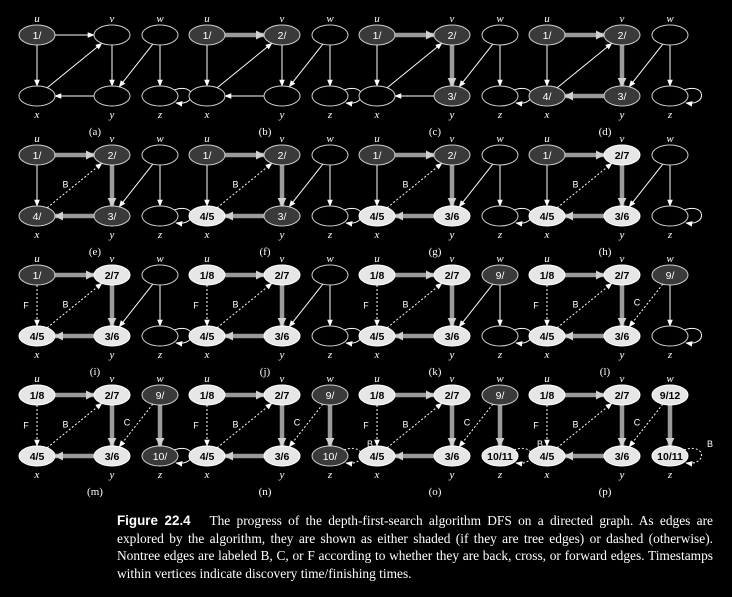  I want to click on panel-label: (k), so click(435, 372).